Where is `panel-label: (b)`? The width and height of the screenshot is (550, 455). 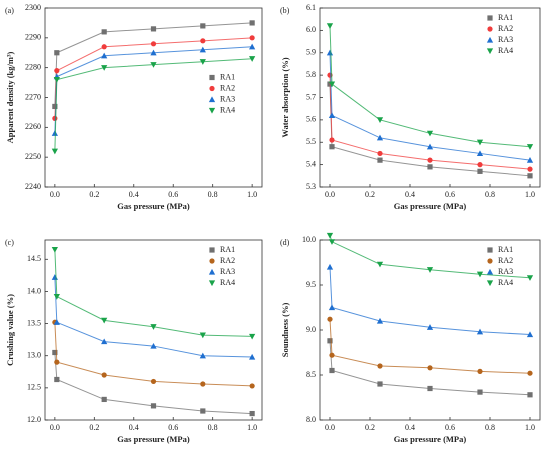
panel-label: (b) is located at coordinates (285, 10).